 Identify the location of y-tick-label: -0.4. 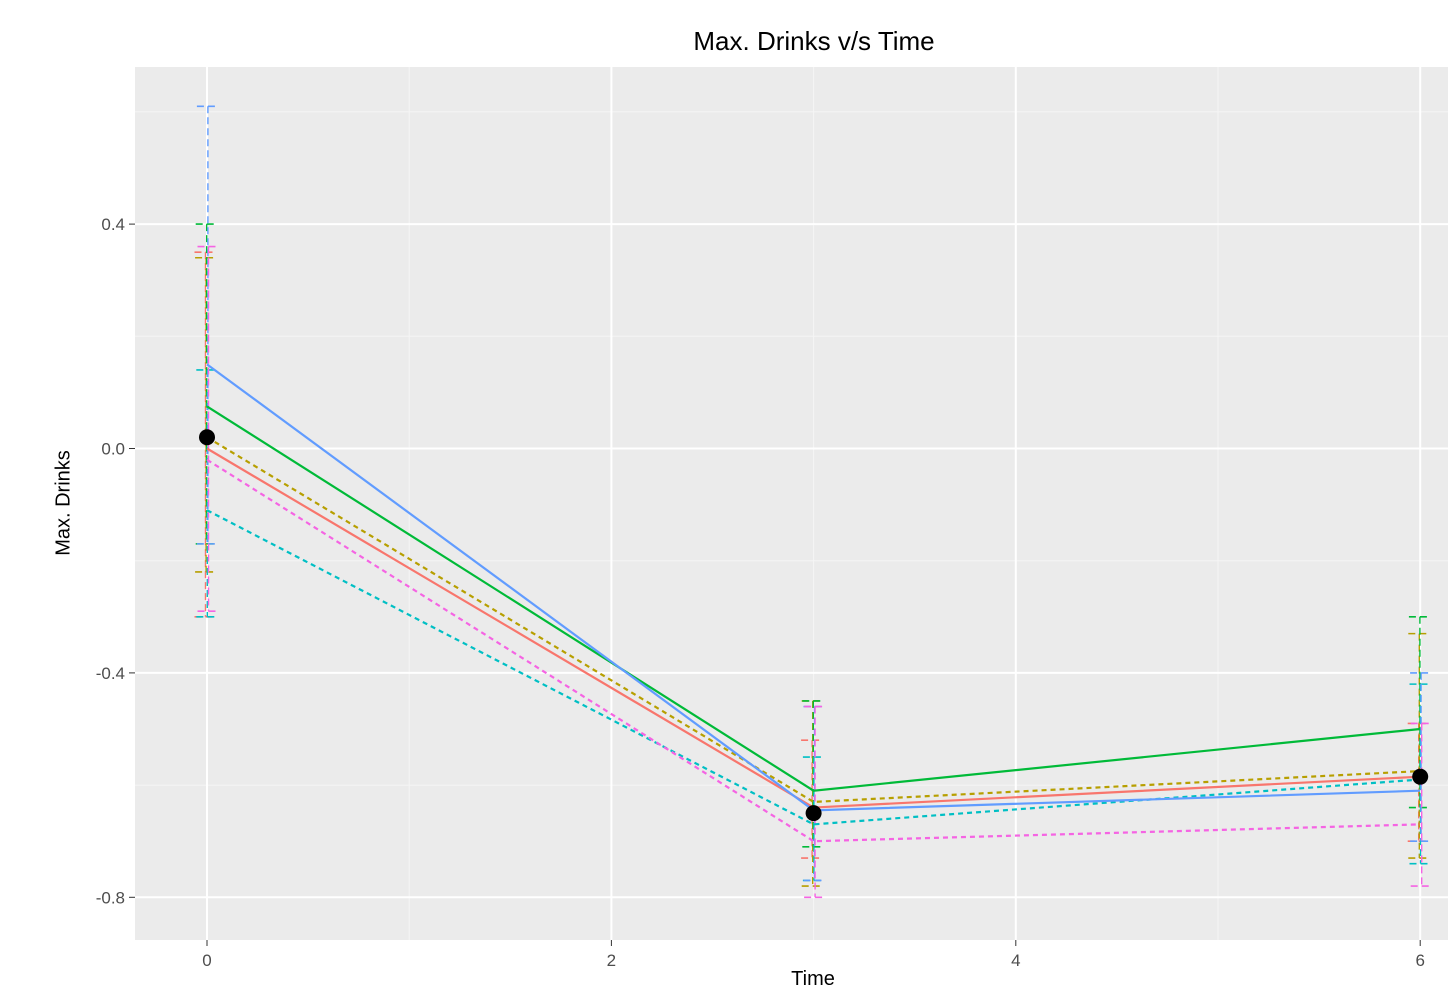
(110, 673).